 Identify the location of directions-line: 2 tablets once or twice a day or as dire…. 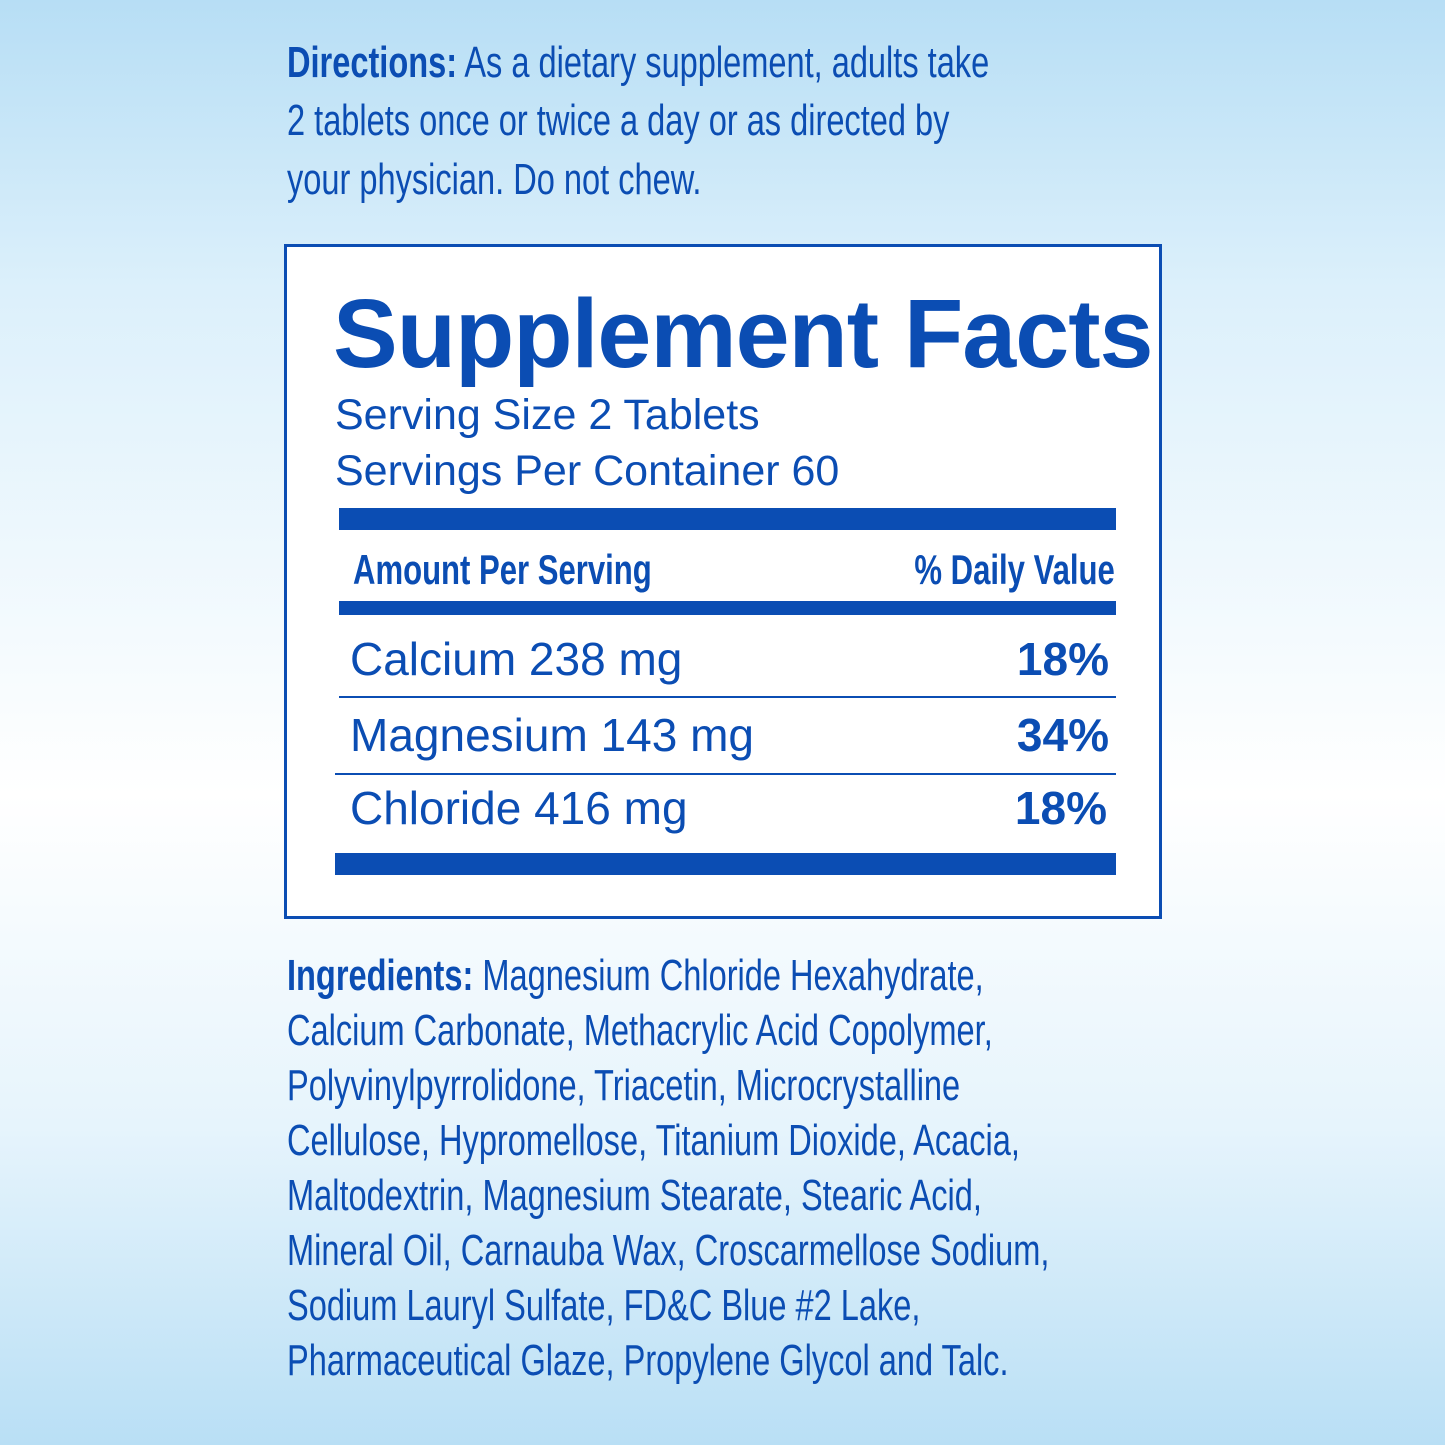
(618, 120).